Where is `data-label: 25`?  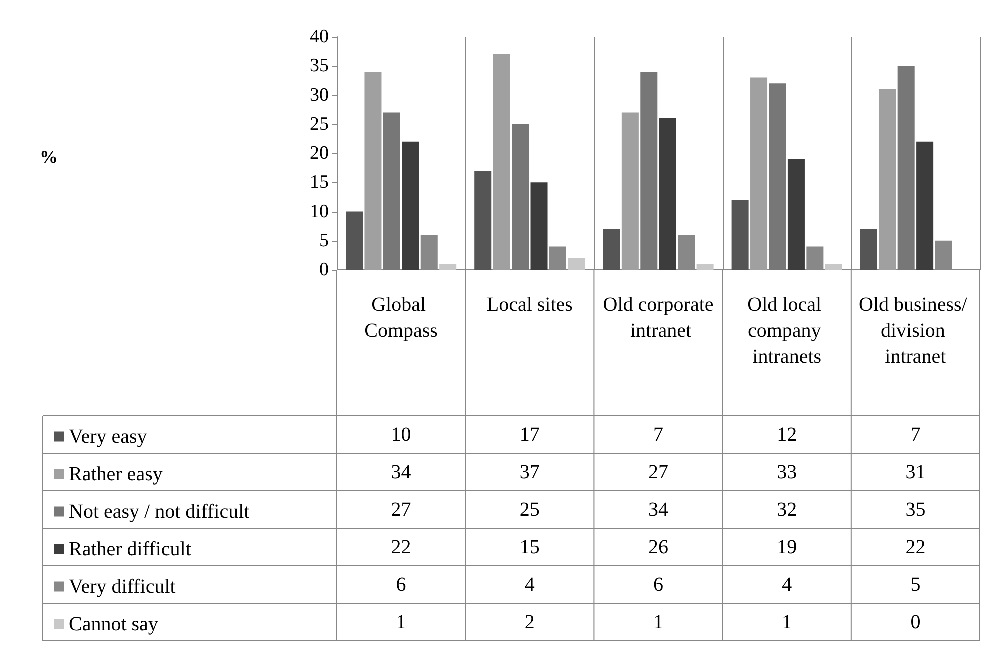 data-label: 25 is located at coordinates (530, 509).